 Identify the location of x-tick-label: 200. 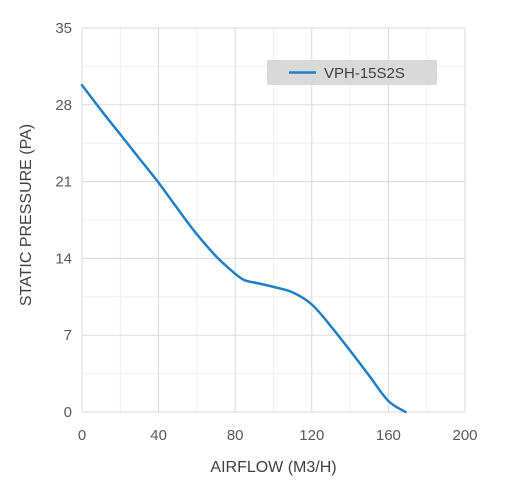
(464, 435).